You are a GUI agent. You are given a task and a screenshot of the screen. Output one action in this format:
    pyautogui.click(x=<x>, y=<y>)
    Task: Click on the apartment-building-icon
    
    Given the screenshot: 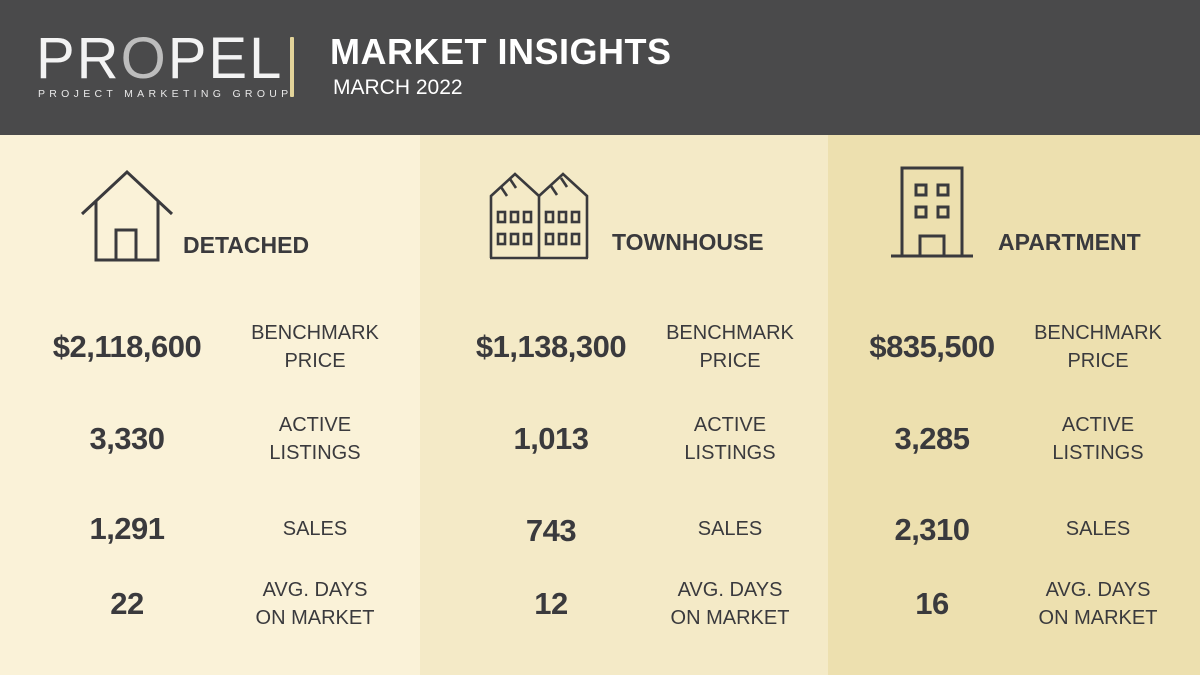 What is the action you would take?
    pyautogui.click(x=932, y=212)
    